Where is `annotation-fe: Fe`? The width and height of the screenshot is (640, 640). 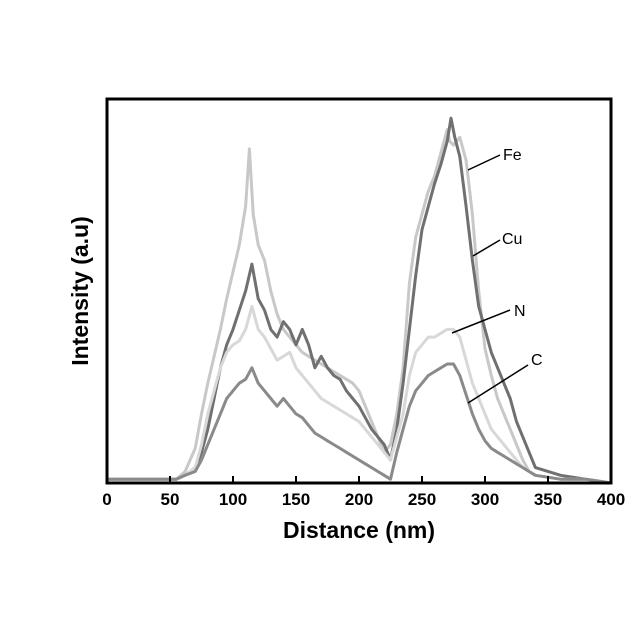
annotation-fe: Fe is located at coordinates (512, 155).